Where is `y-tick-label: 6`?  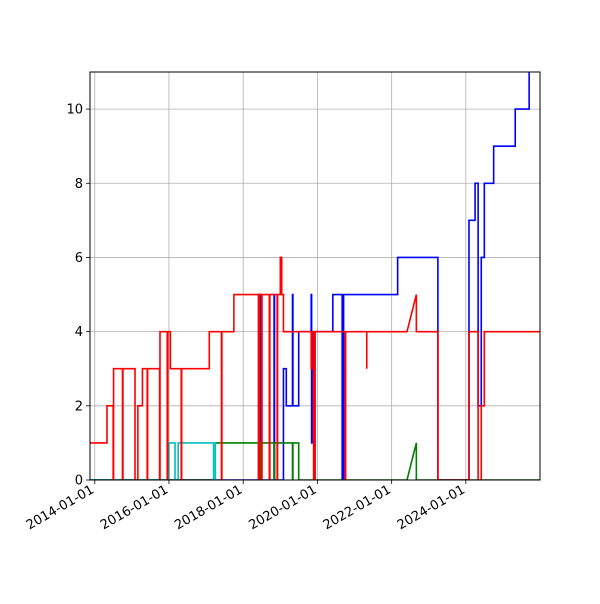 y-tick-label: 6 is located at coordinates (79, 258).